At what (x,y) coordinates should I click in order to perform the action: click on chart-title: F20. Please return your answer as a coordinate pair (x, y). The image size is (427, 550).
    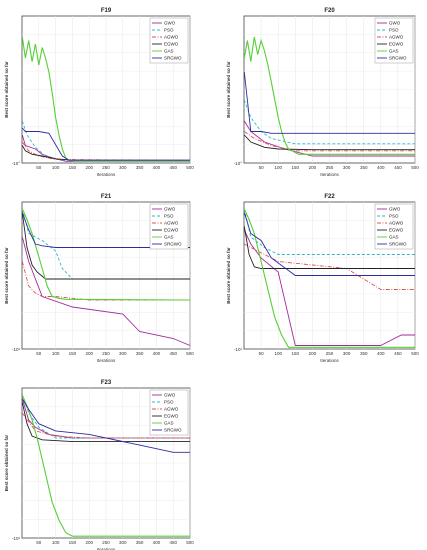
    Looking at the image, I should click on (329, 11).